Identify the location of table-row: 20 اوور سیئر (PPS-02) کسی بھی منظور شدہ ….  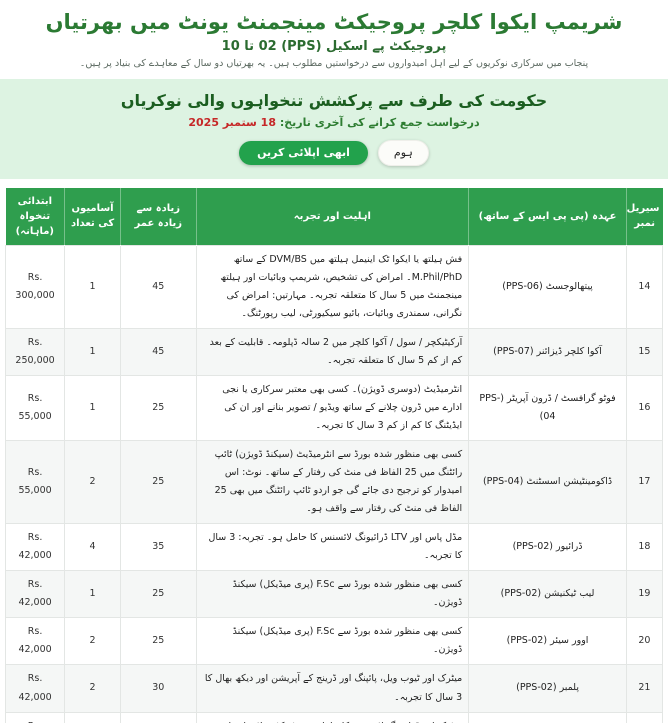
(334, 641).